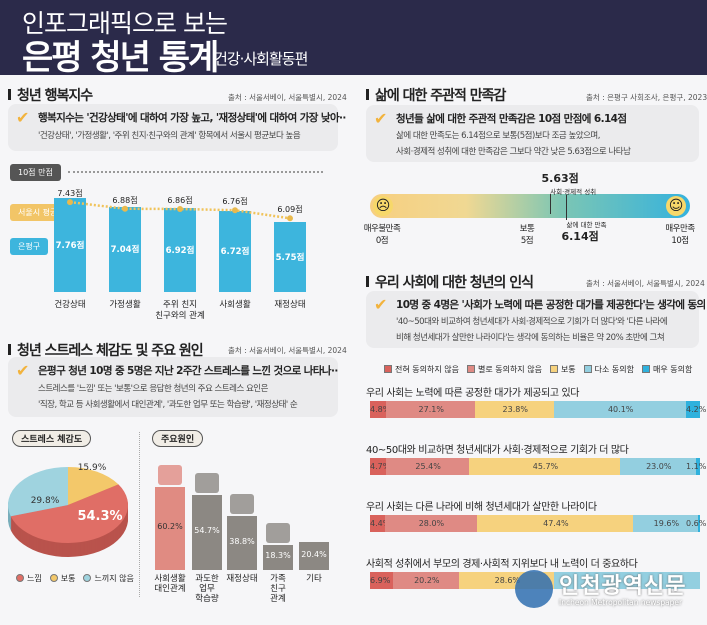  What do you see at coordinates (696, 466) in the screenshot?
I see `segment-label: 1.1%` at bounding box center [696, 466].